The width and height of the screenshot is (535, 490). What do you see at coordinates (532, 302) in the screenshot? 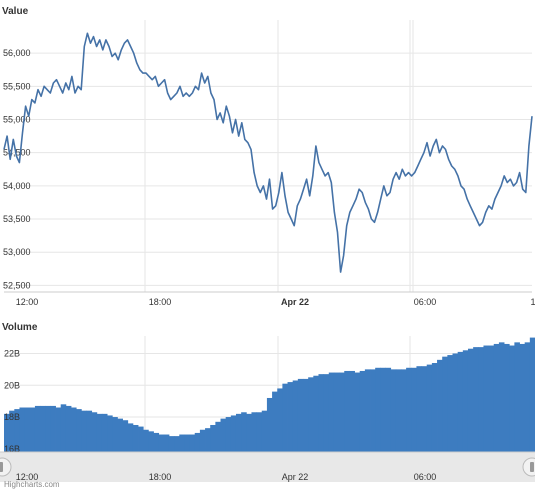
I see `price-x-tick-label: 1` at bounding box center [532, 302].